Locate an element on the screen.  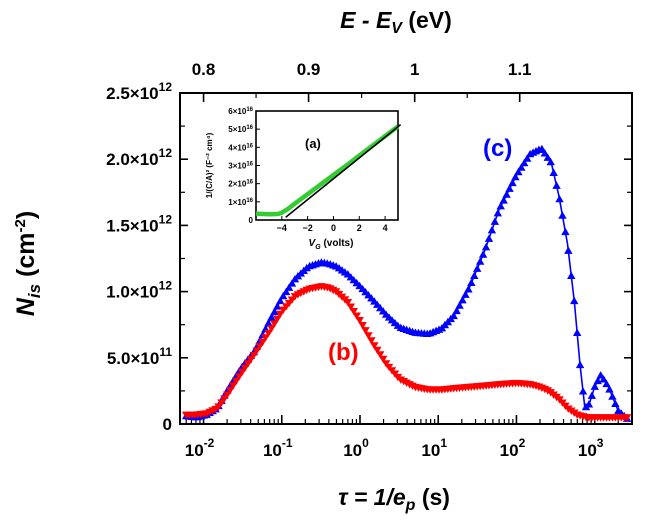
x-tick-label: 10⁻¹ is located at coordinates (278, 448).